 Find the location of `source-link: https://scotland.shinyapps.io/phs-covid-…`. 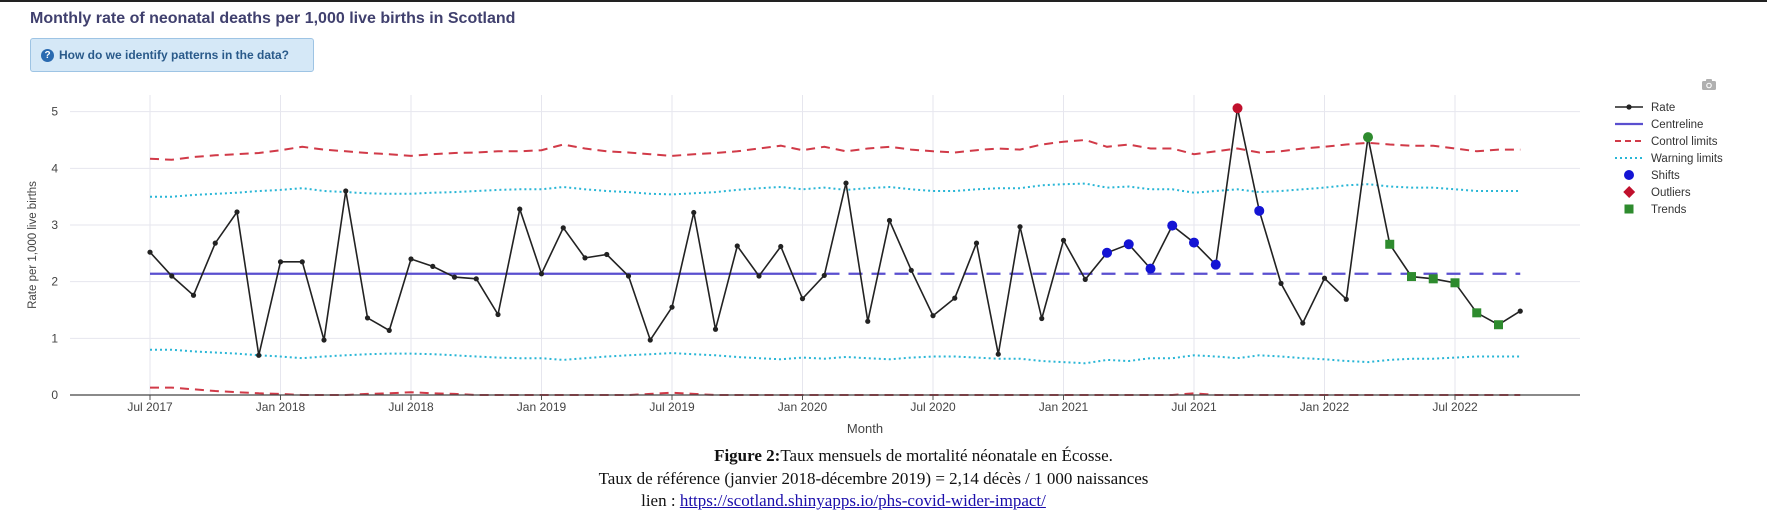

source-link: https://scotland.shinyapps.io/phs-covid-… is located at coordinates (862, 500).